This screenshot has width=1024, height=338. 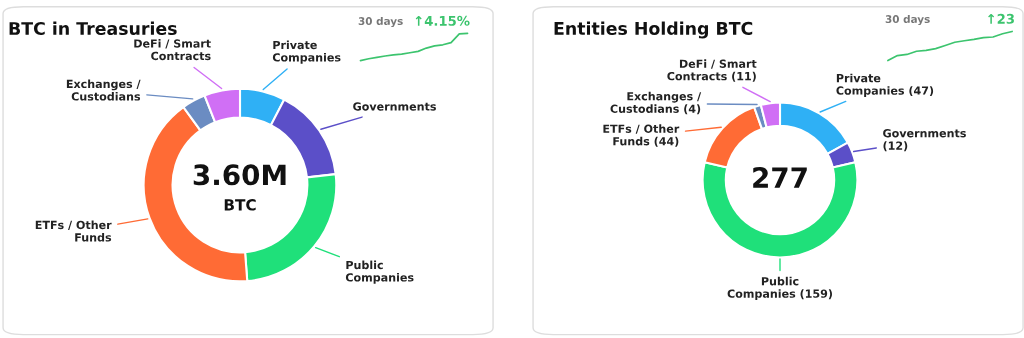 I want to click on chart-subtitle: ↑4.15%, so click(x=442, y=20).